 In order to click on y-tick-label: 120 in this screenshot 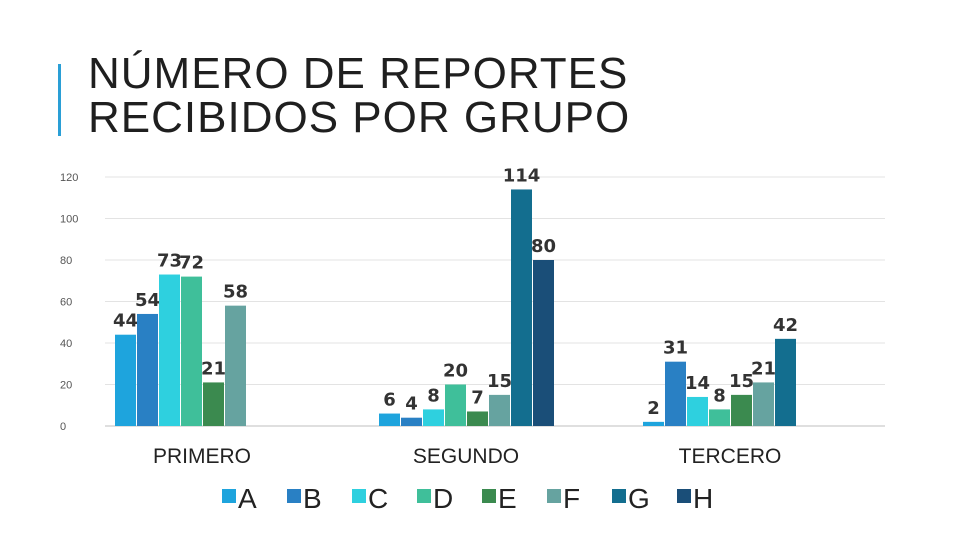, I will do `click(69, 178)`.